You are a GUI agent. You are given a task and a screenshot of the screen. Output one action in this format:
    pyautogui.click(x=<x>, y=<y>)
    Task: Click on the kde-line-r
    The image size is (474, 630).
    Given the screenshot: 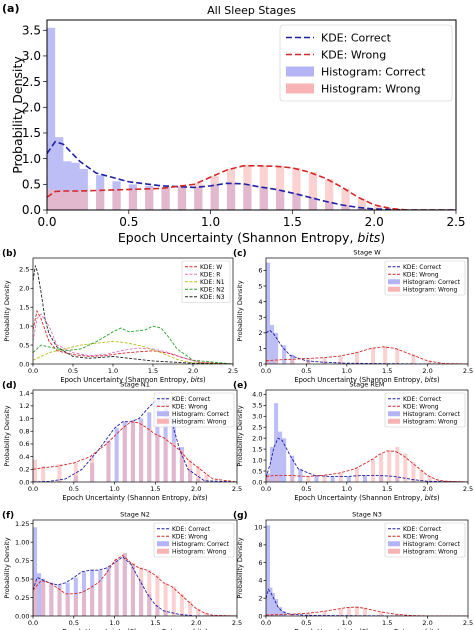 What is the action you would take?
    pyautogui.click(x=133, y=338)
    